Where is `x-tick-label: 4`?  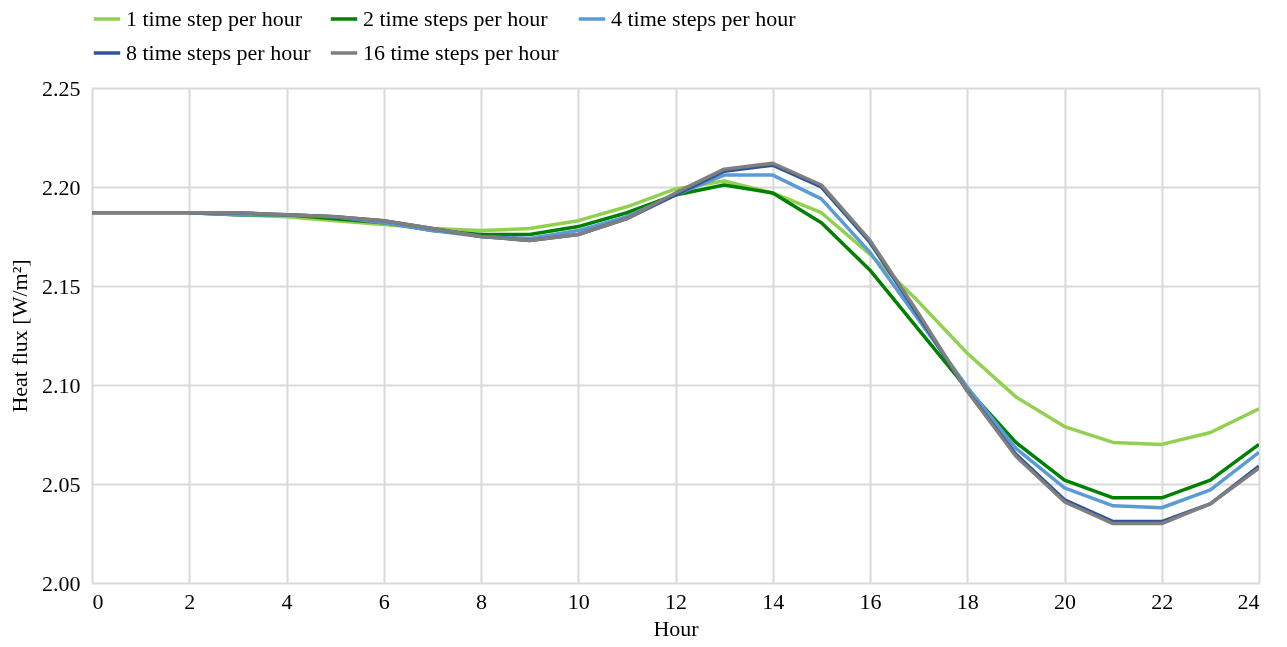 x-tick-label: 4 is located at coordinates (287, 601).